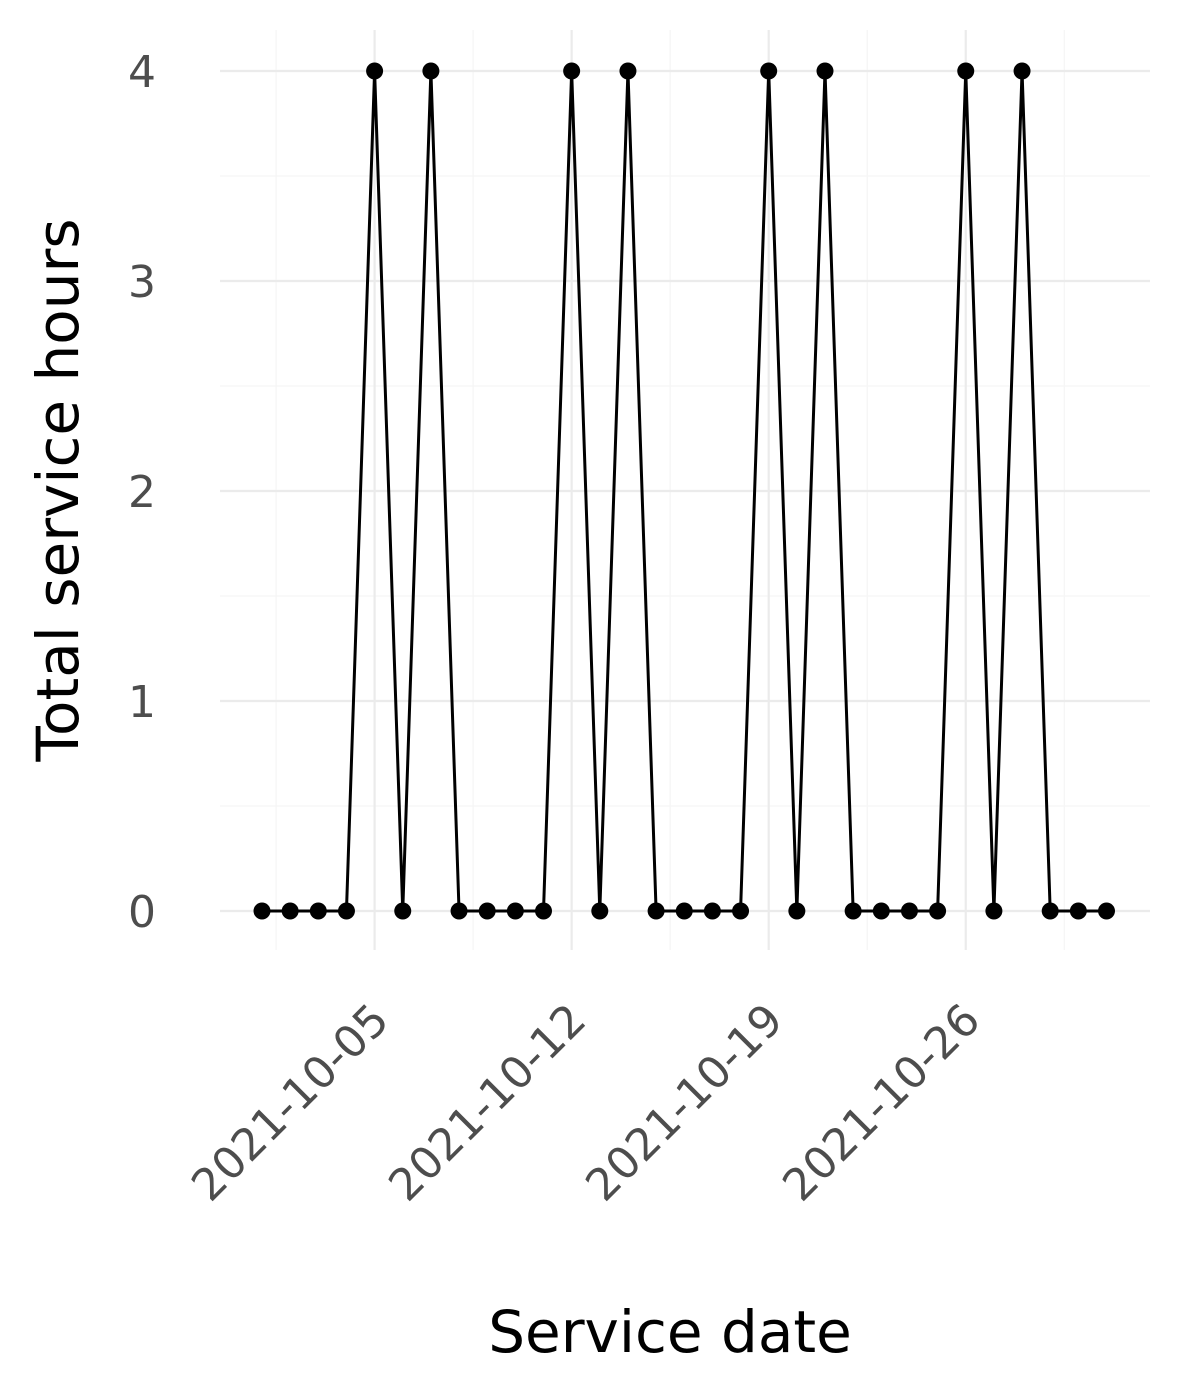 This screenshot has width=1180, height=1395. What do you see at coordinates (290, 1102) in the screenshot?
I see `x-tick-label: 2021-10-05` at bounding box center [290, 1102].